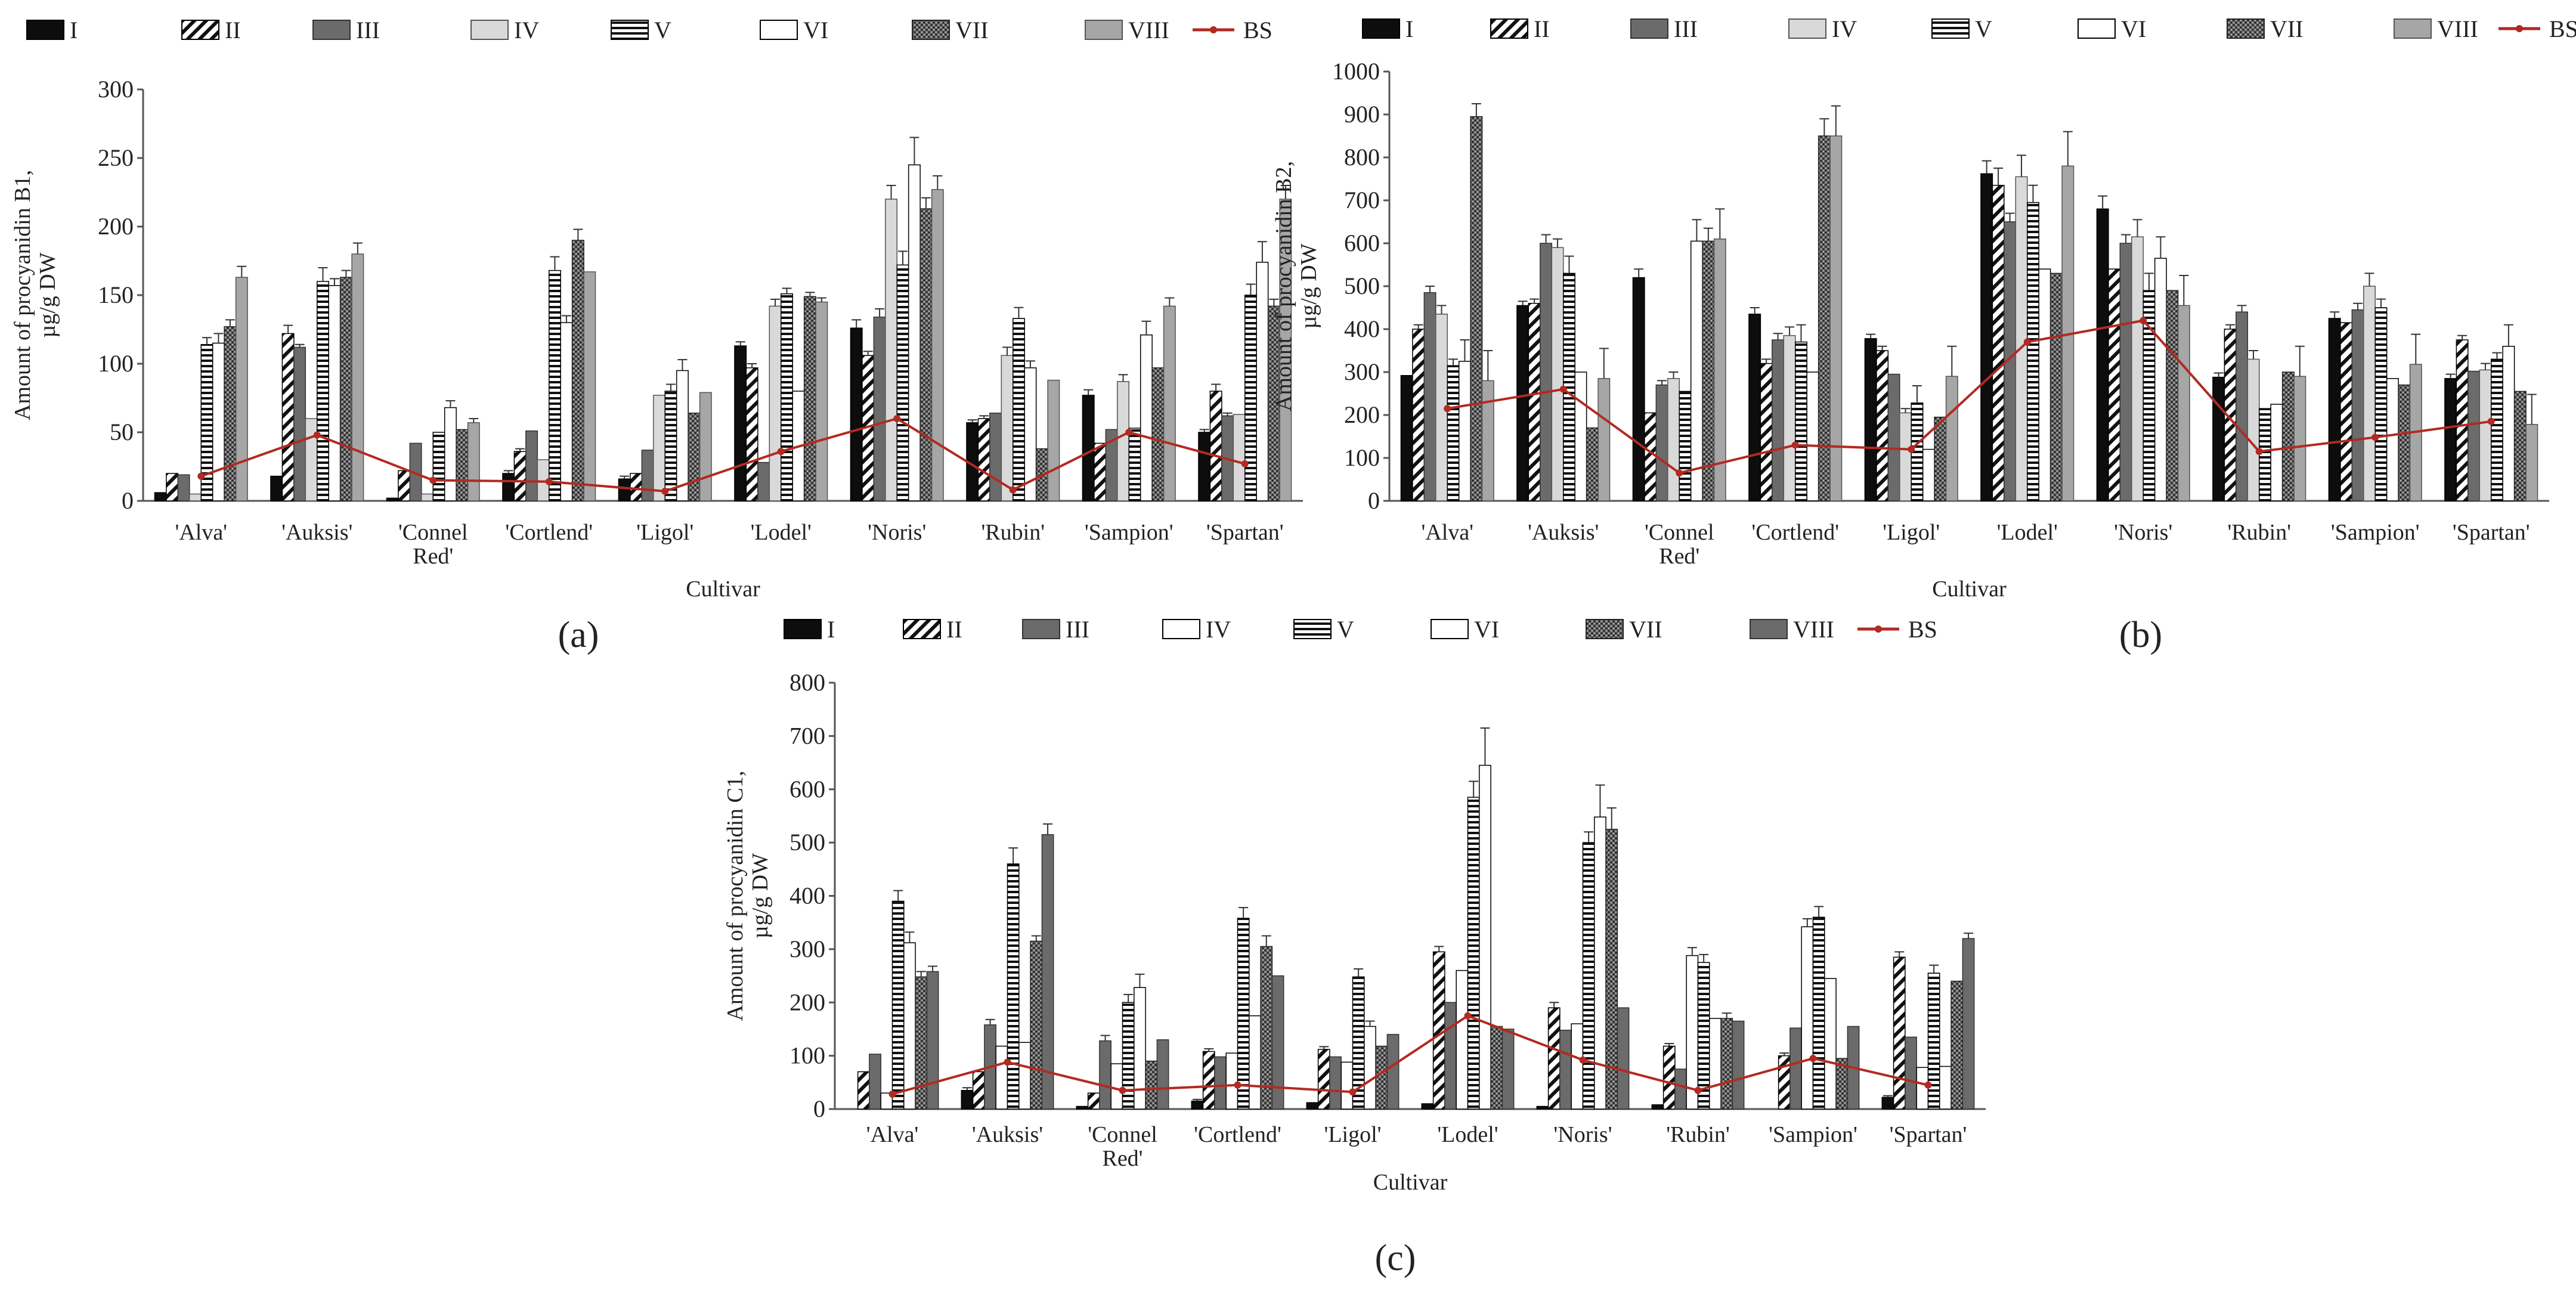 This screenshot has width=2576, height=1307. What do you see at coordinates (723, 589) in the screenshot?
I see `x-axis-label: Cultivar` at bounding box center [723, 589].